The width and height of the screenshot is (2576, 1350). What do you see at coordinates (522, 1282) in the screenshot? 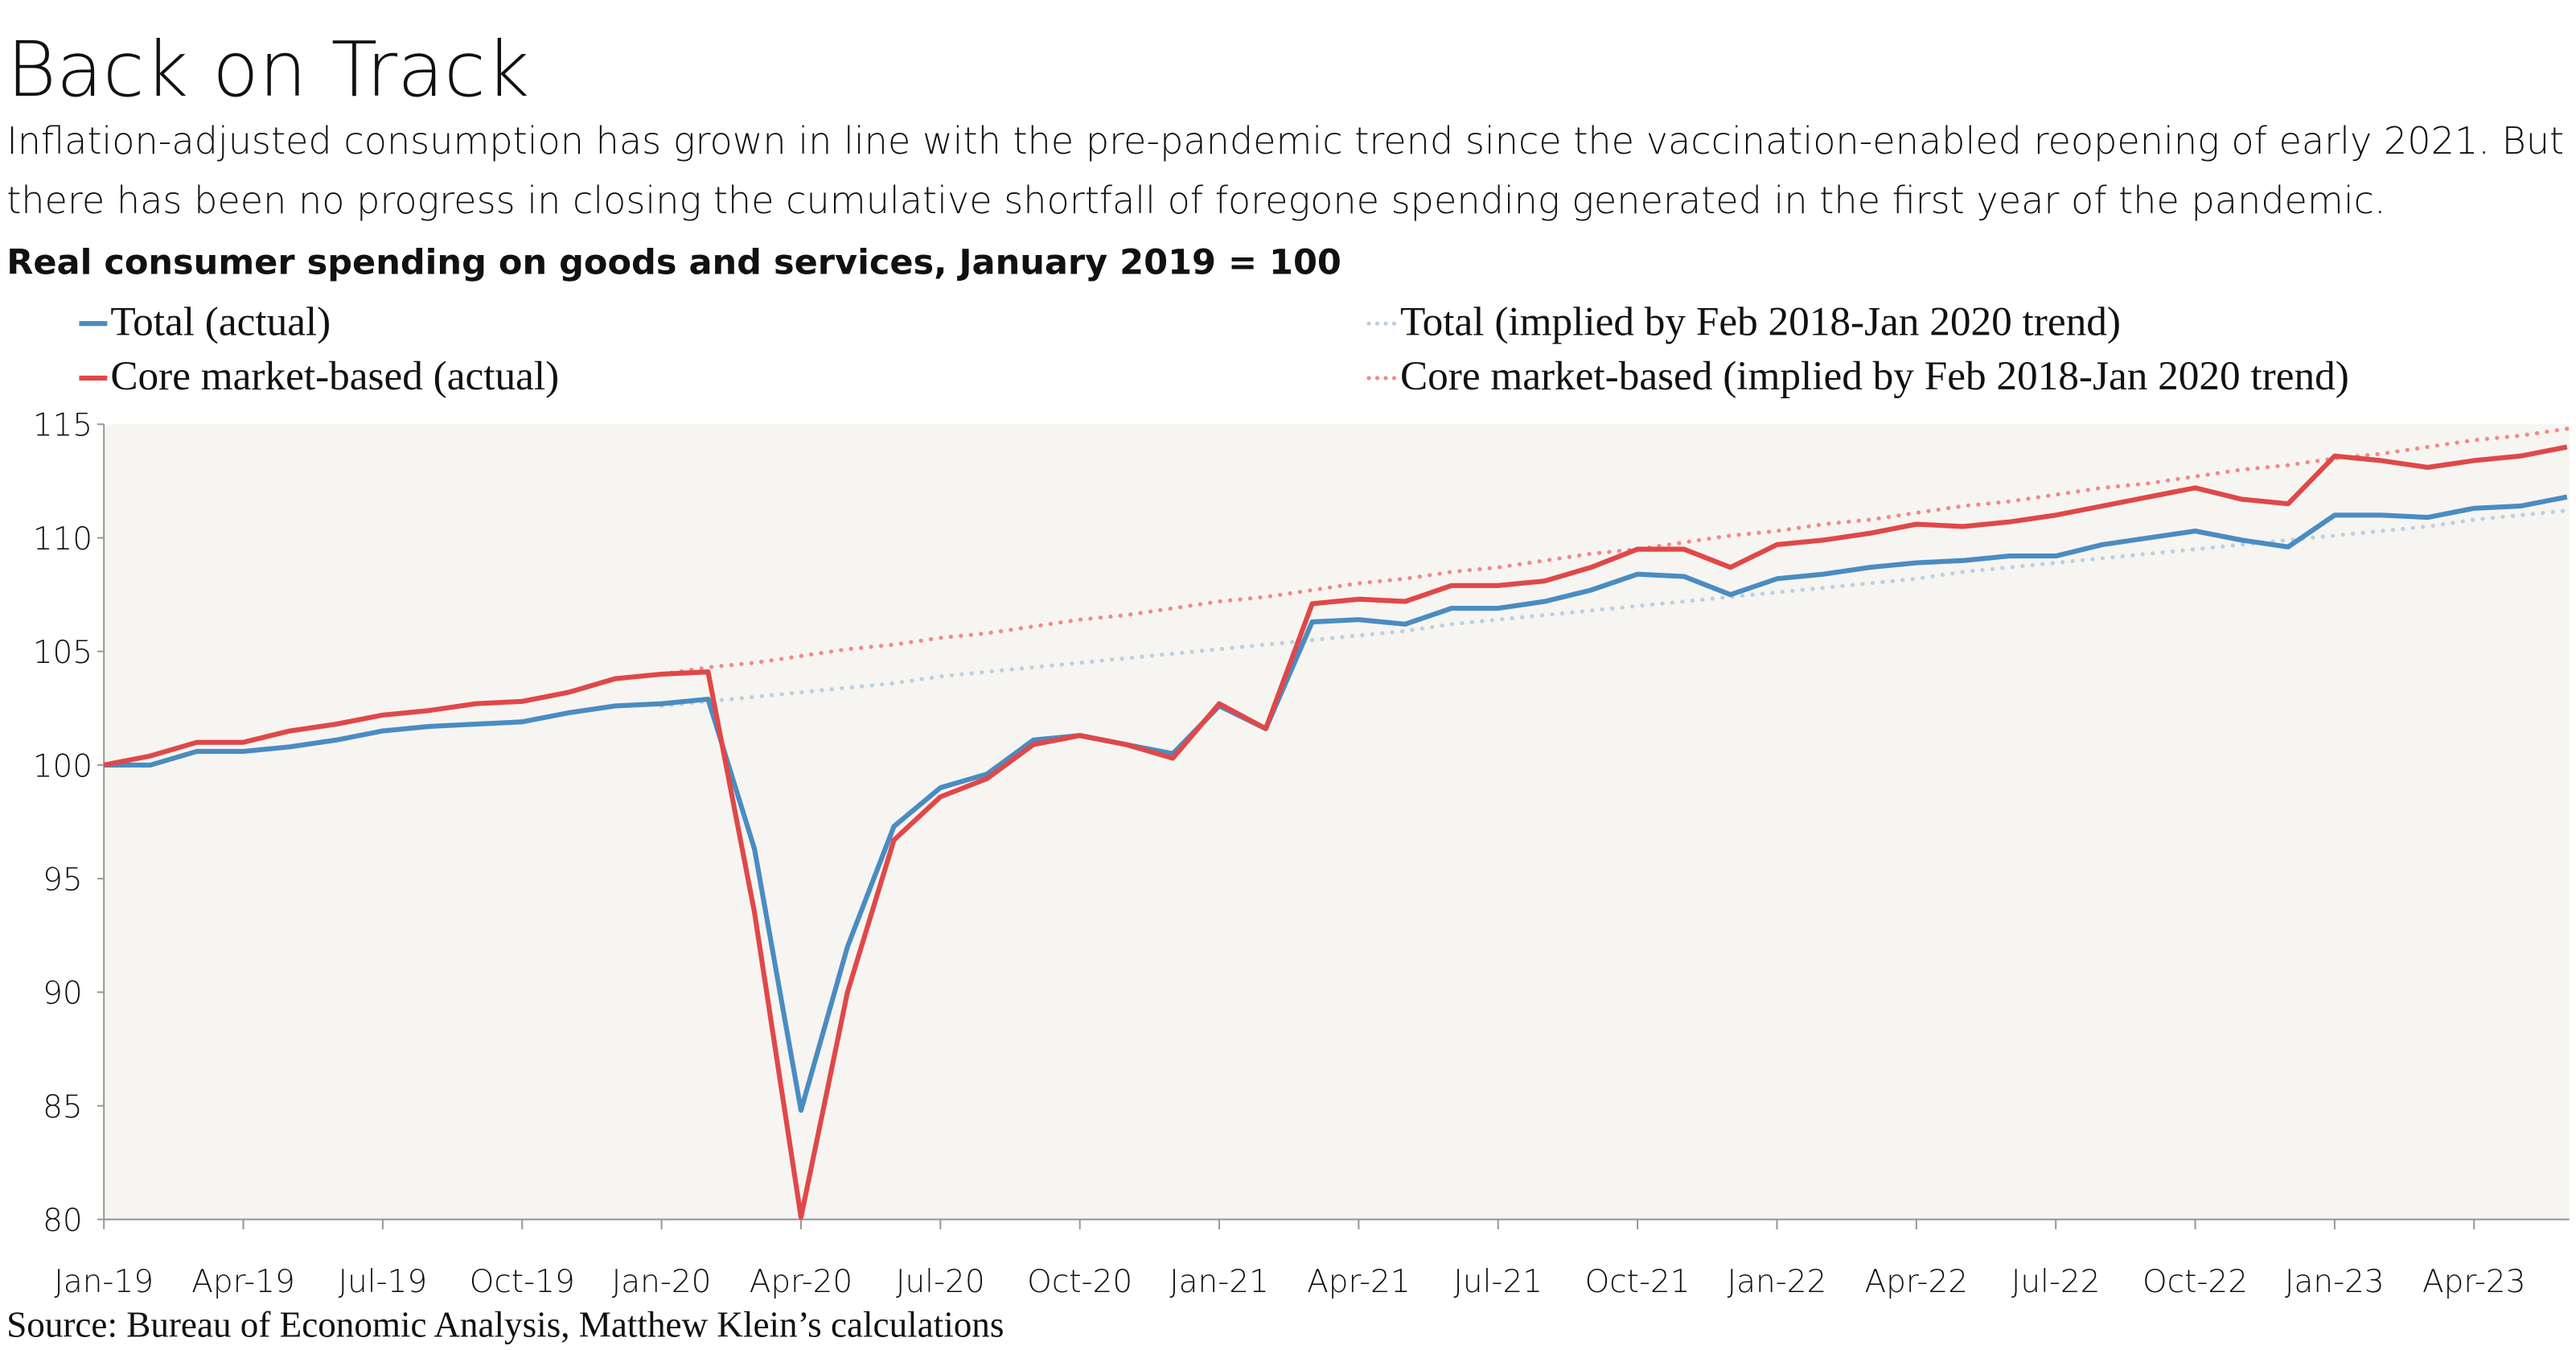
I see `x-tick-label: Oct-19` at bounding box center [522, 1282].